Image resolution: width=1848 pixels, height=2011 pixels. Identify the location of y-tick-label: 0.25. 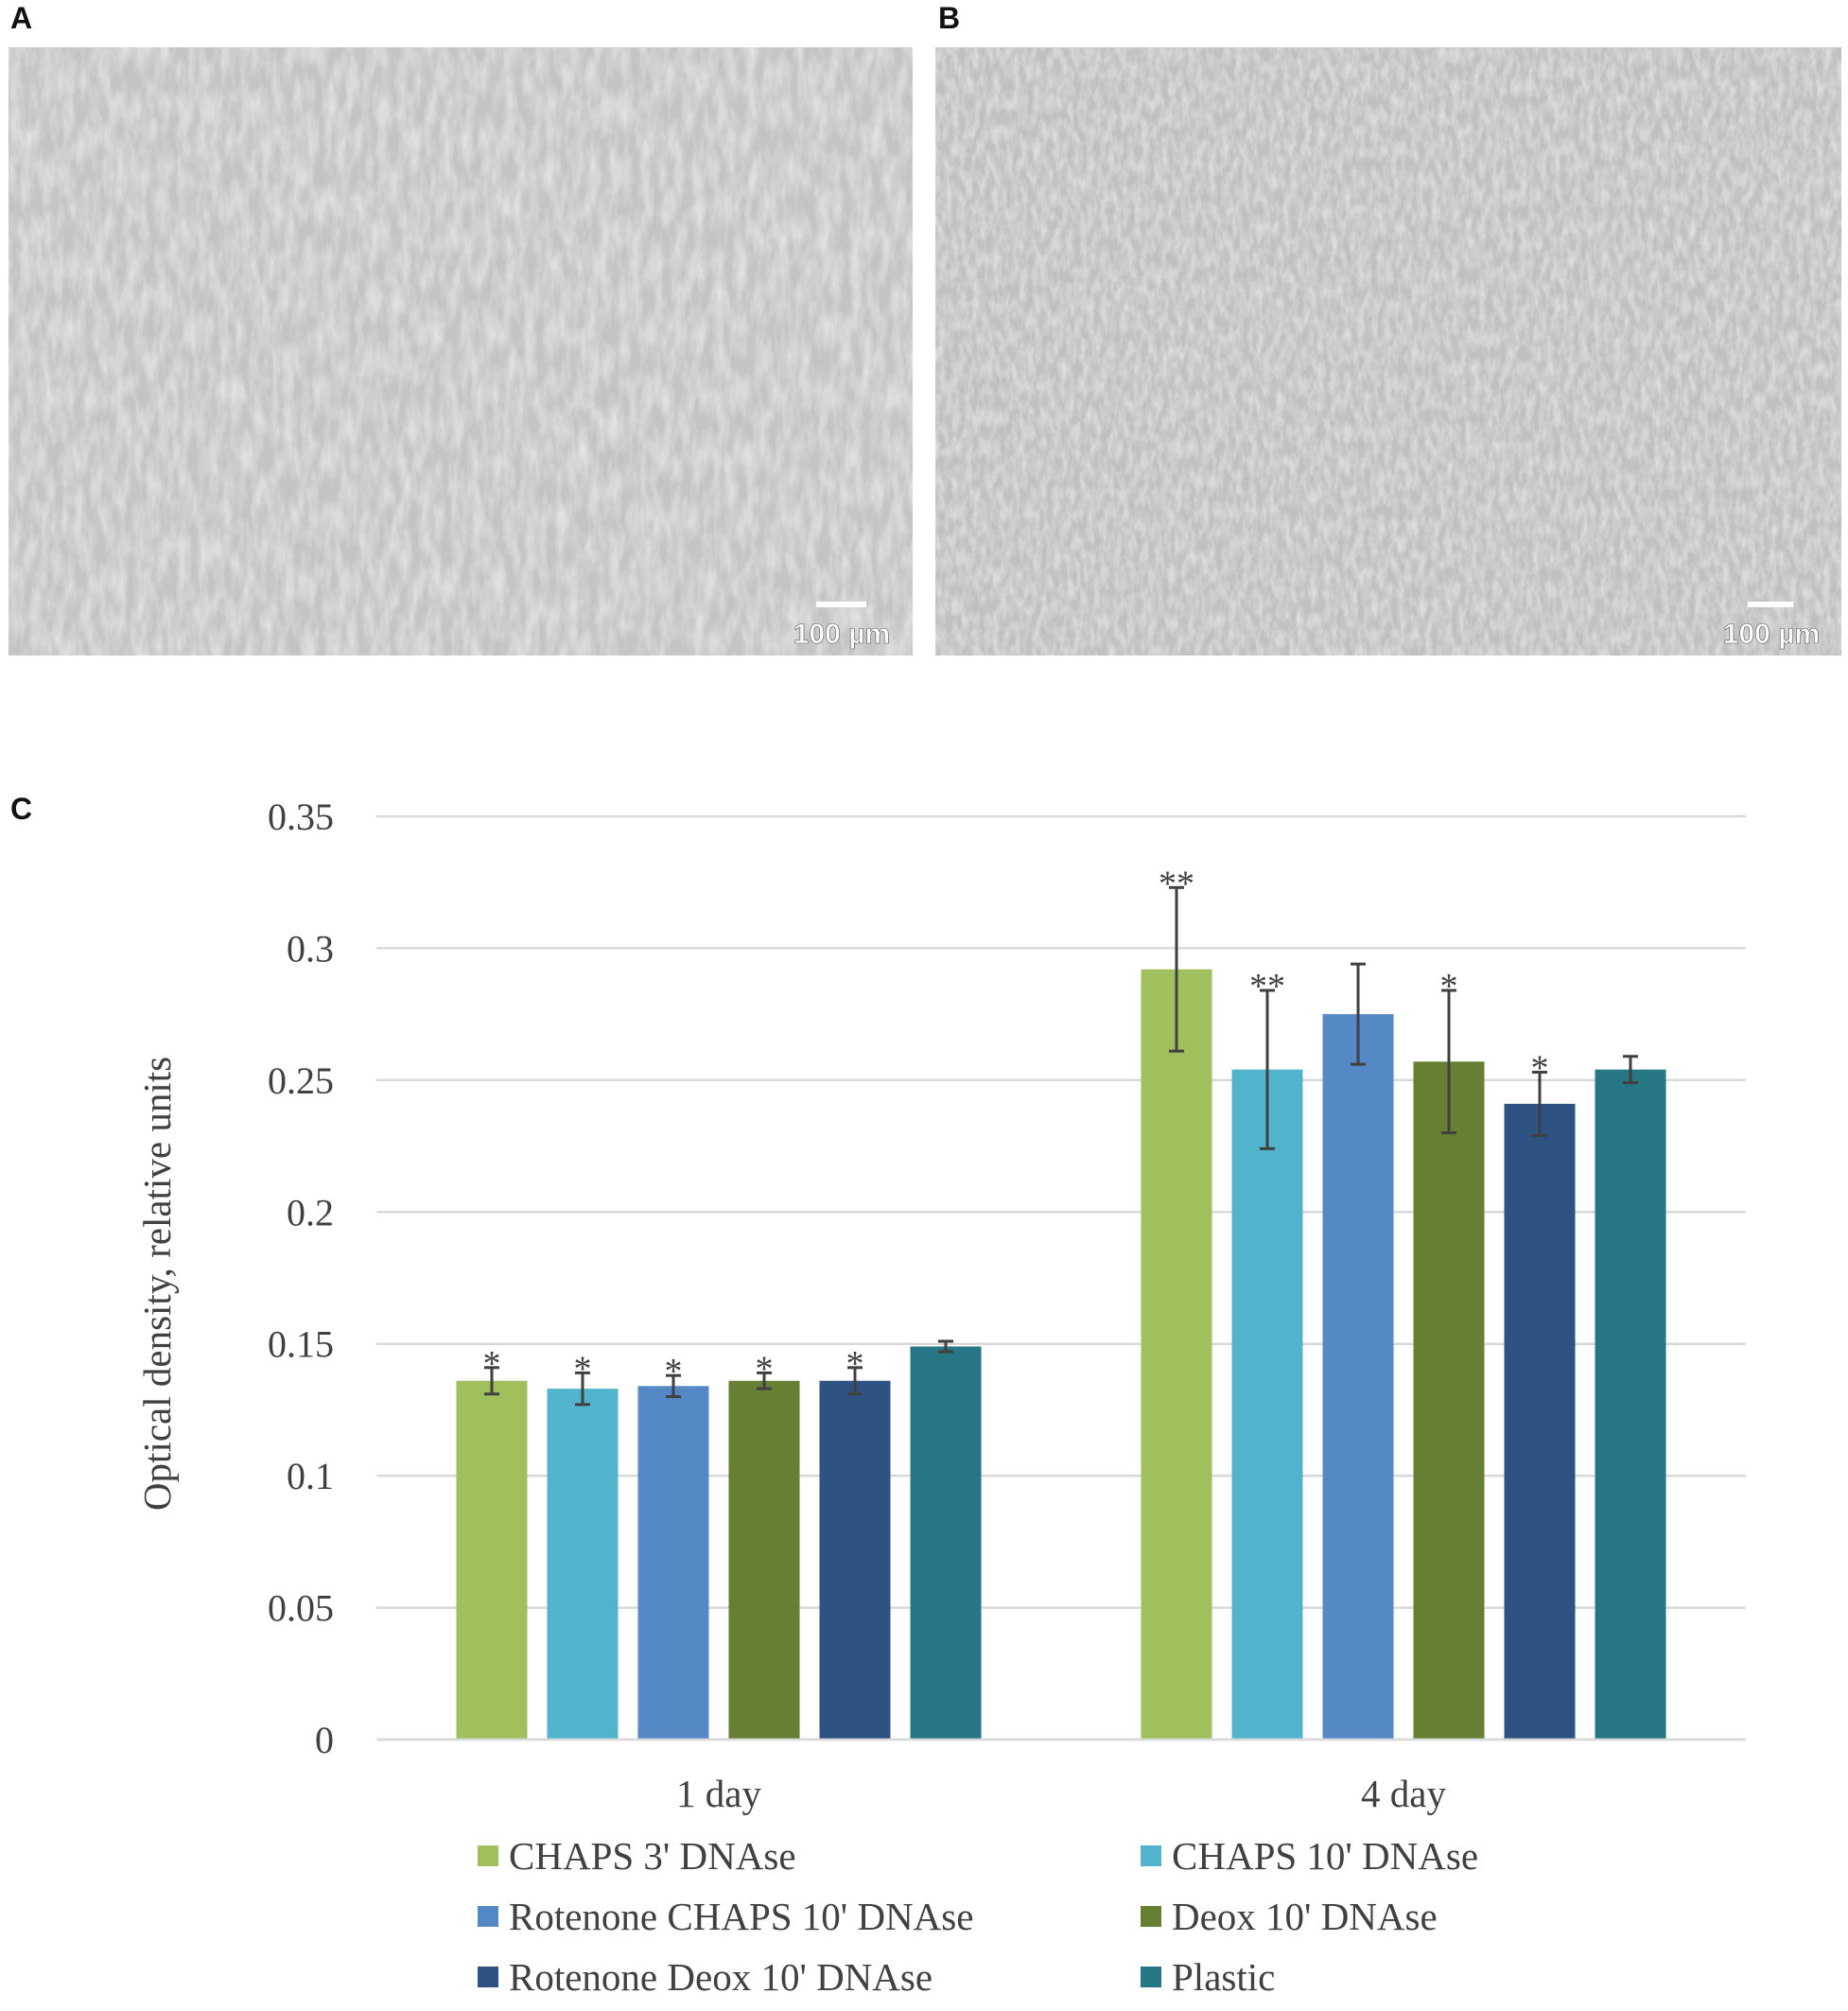
(301, 1080).